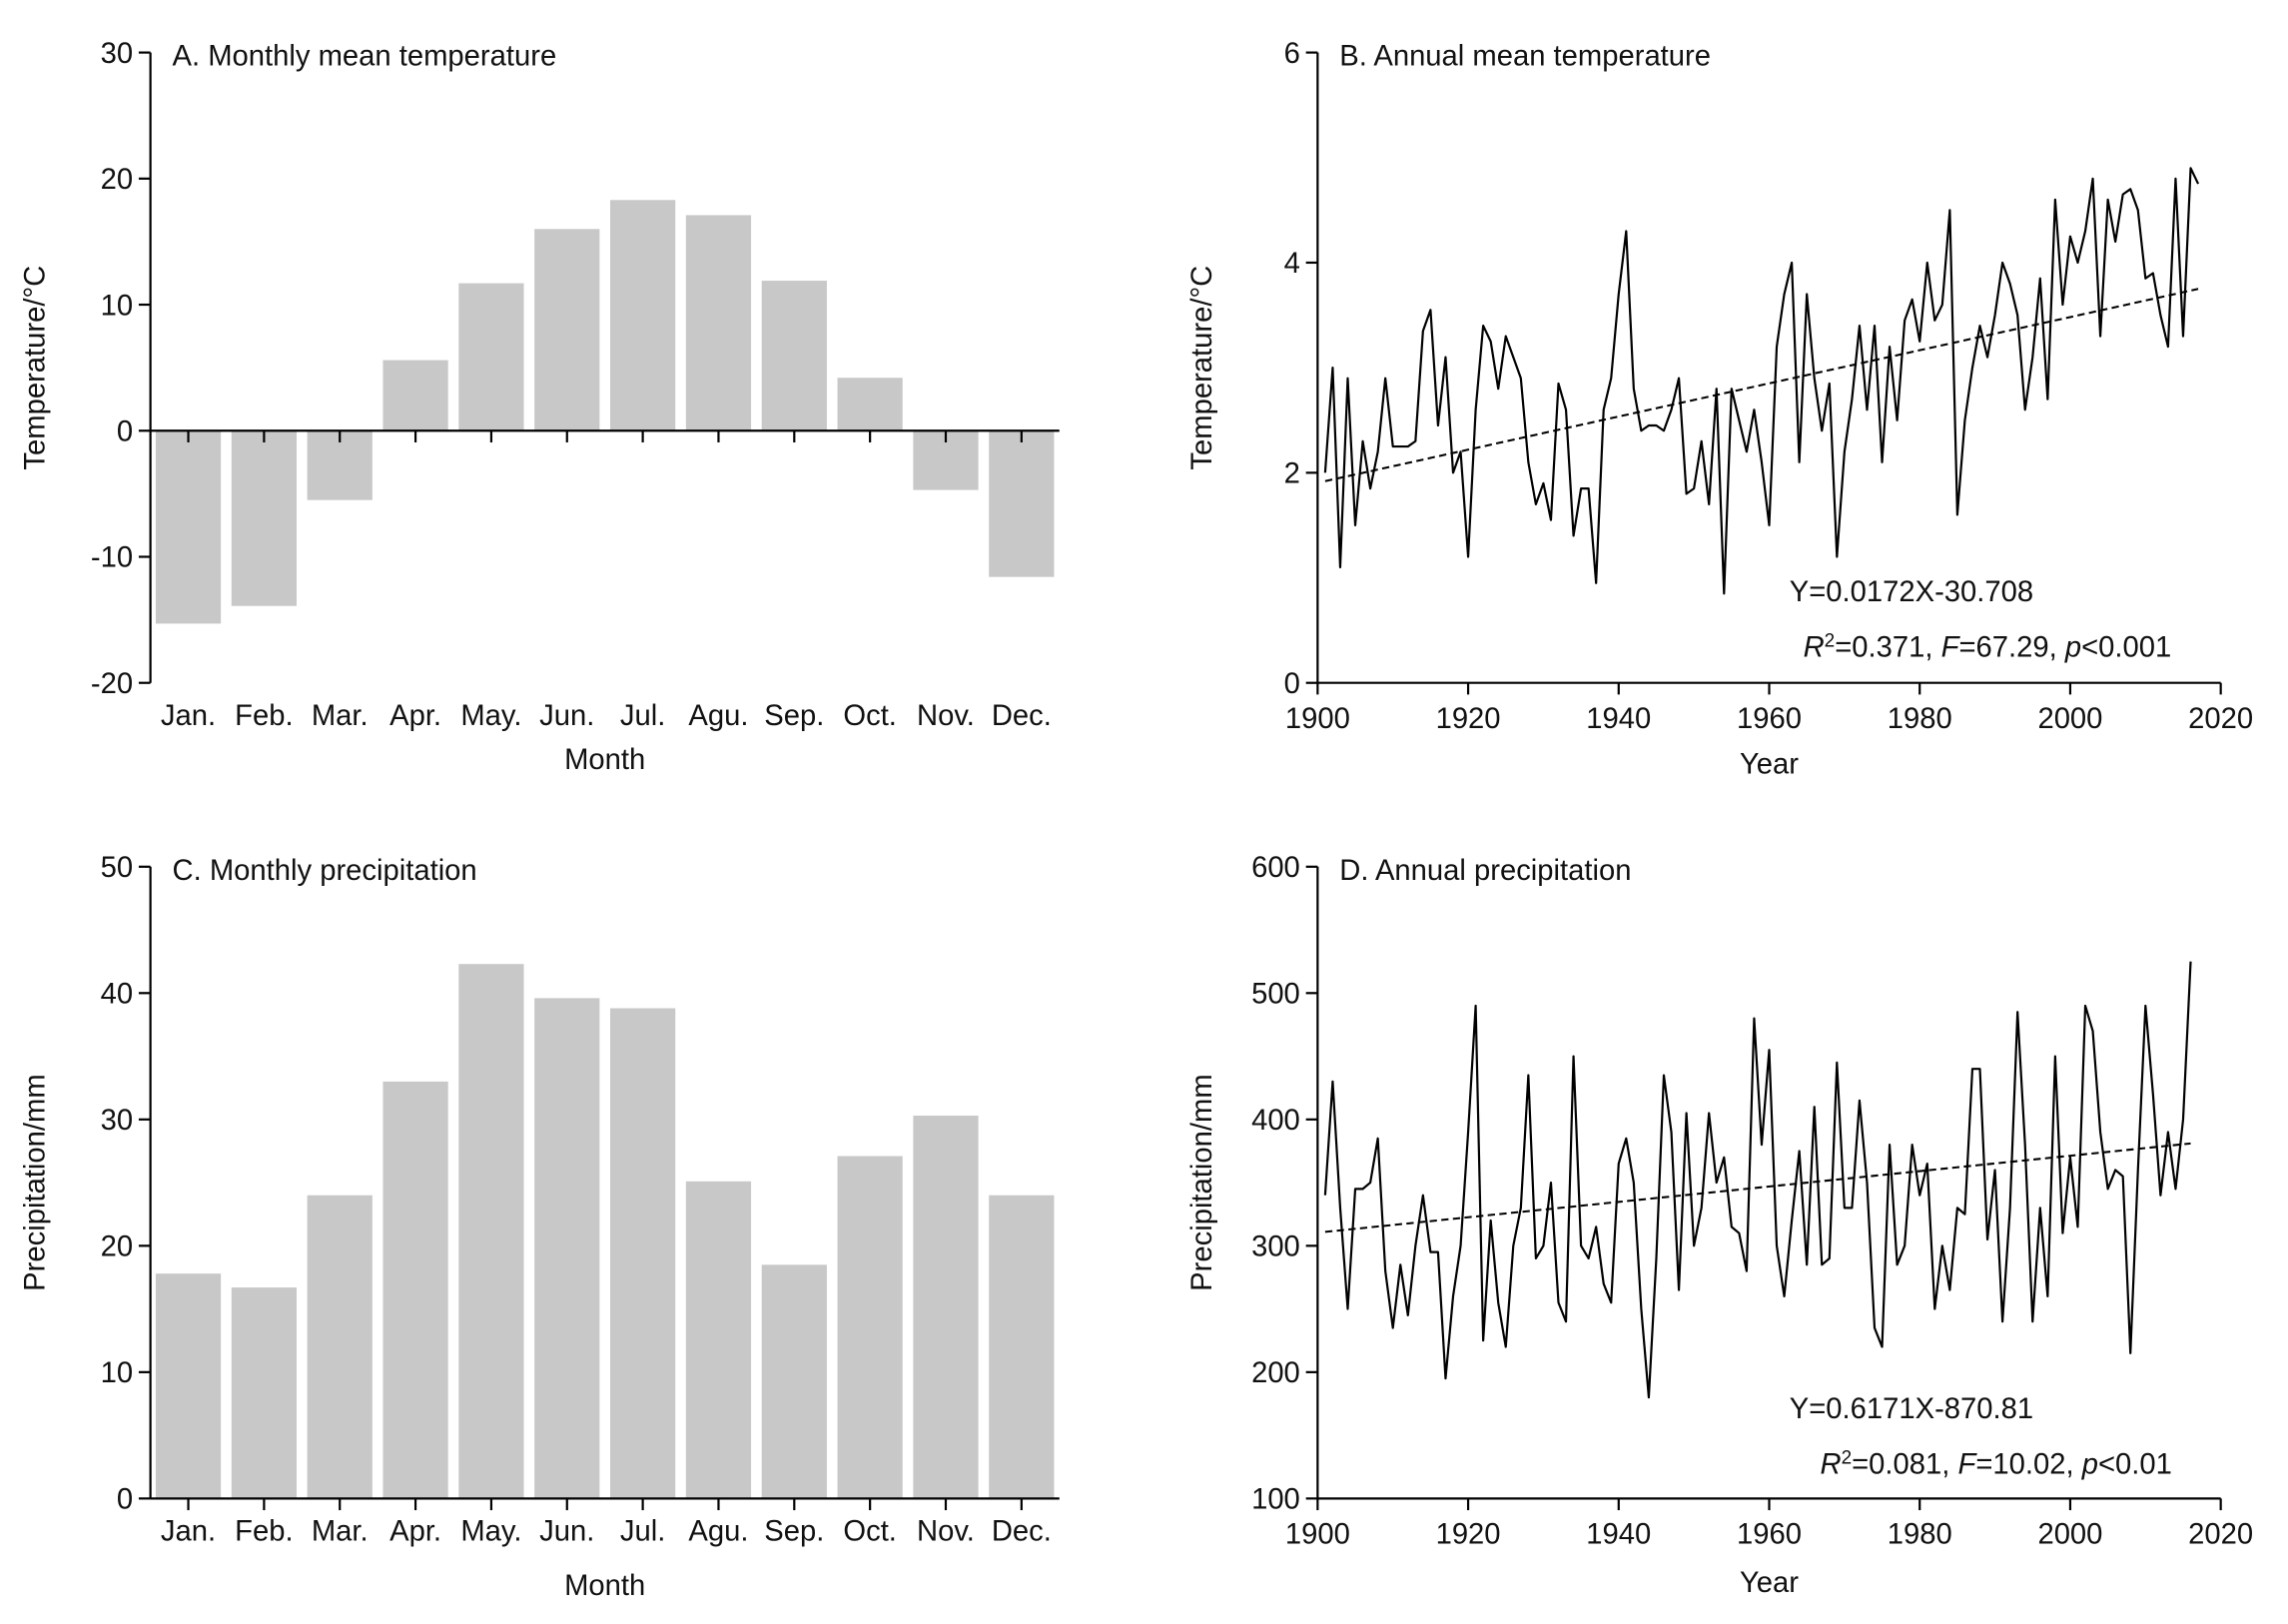  I want to click on y-tick-label: 10, so click(117, 306).